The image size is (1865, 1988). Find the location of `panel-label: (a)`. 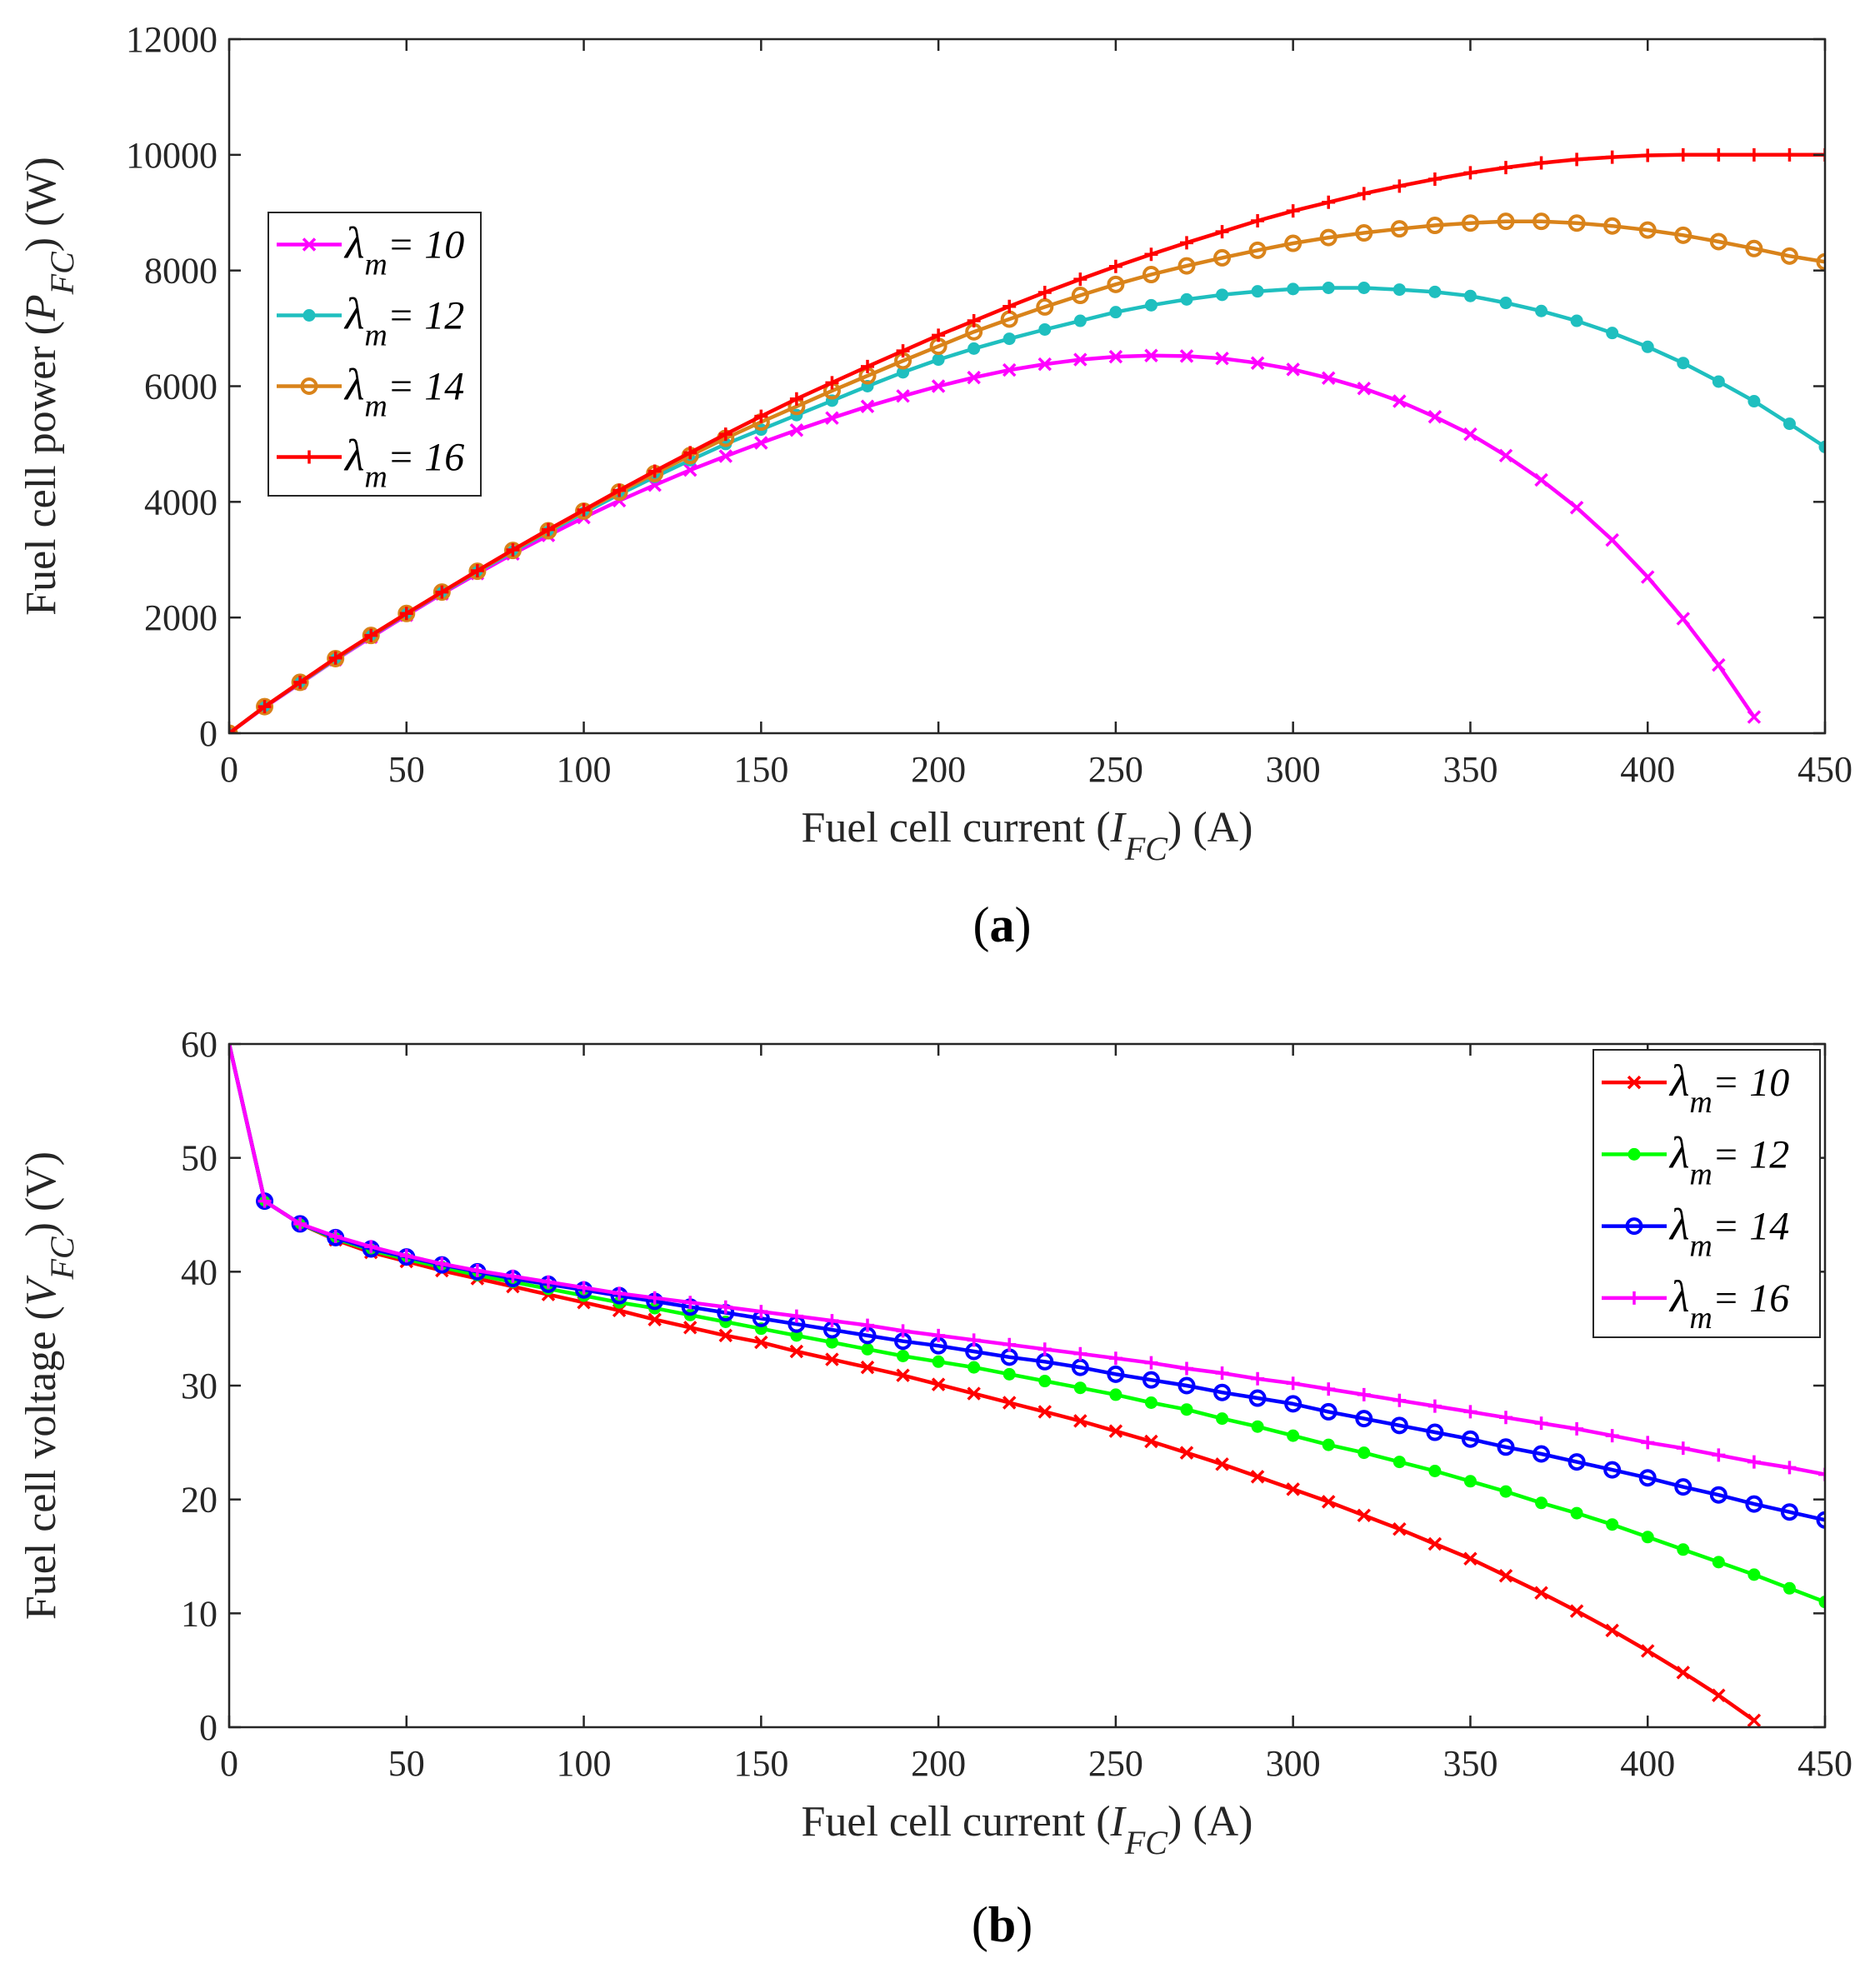

panel-label: (a) is located at coordinates (1002, 924).